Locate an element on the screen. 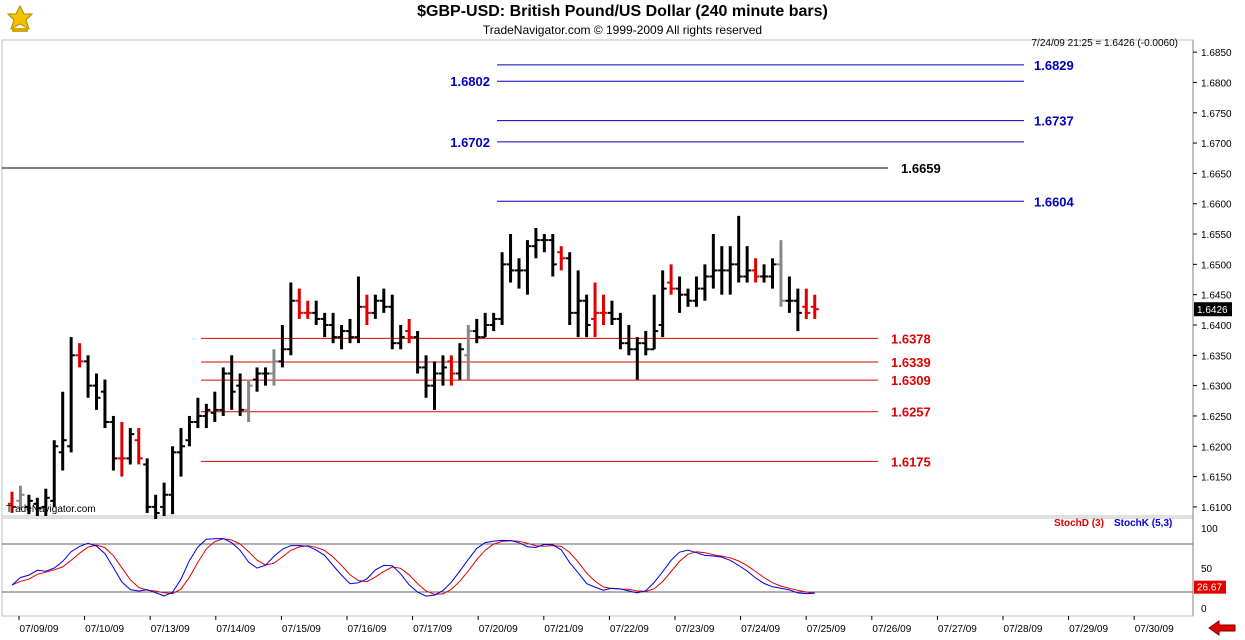 Image resolution: width=1245 pixels, height=640 pixels. x-tick-label: 07/21/09 is located at coordinates (563, 629).